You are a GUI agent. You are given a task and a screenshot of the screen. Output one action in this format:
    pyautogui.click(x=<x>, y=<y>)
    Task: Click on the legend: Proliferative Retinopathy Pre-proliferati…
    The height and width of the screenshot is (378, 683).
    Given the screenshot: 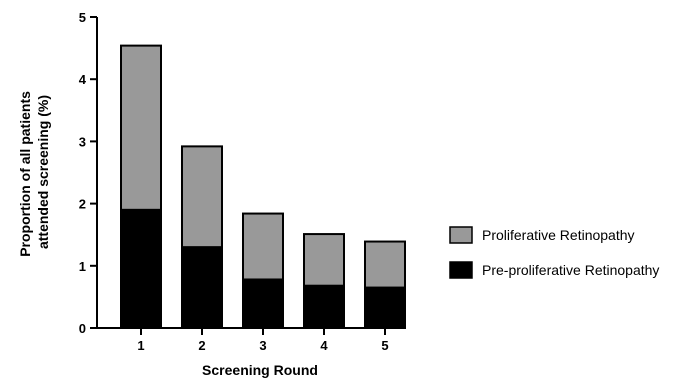 What is the action you would take?
    pyautogui.click(x=554, y=252)
    